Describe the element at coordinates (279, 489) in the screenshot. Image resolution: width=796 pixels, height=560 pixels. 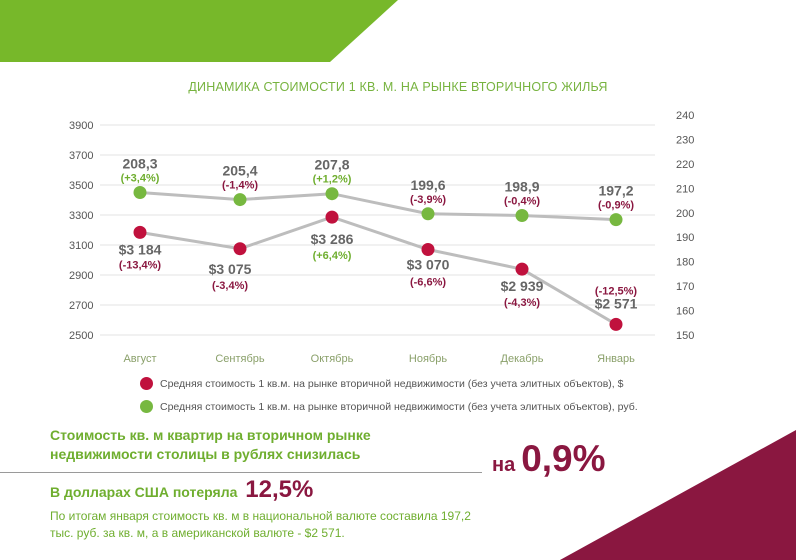
I see `usd-change-value: 12,5%` at that location.